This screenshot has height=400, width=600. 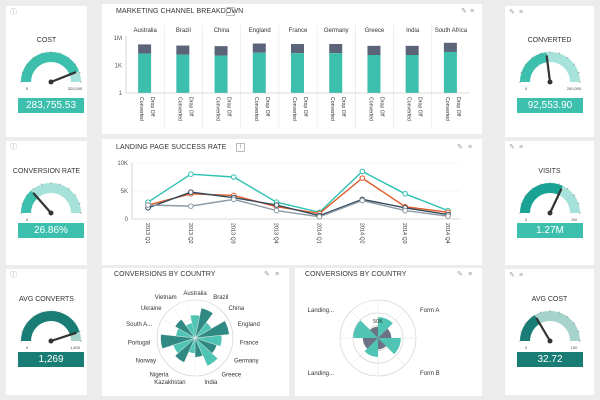 What do you see at coordinates (51, 202) in the screenshot?
I see `conversion-rate-gauge: 0` at bounding box center [51, 202].